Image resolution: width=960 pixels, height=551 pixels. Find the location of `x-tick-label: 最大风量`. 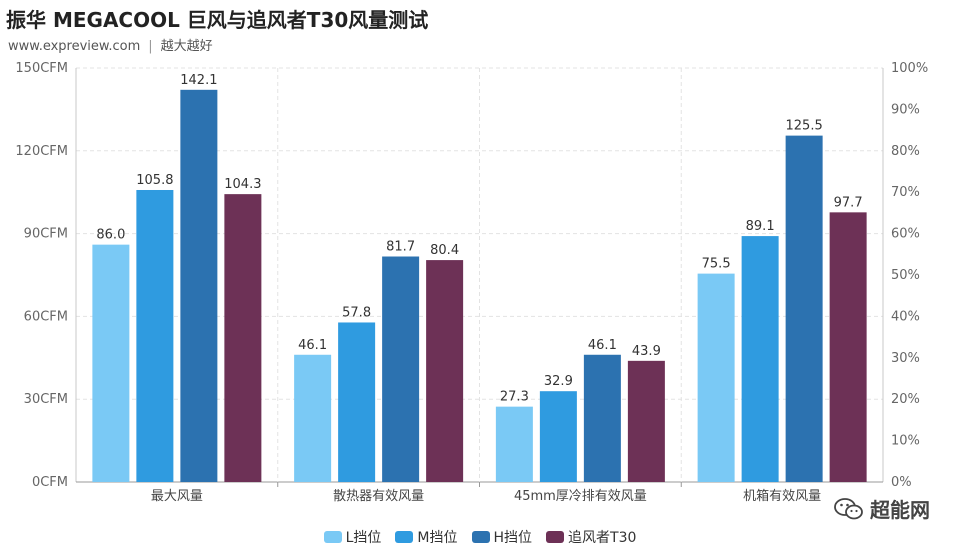

x-tick-label: 最大风量 is located at coordinates (177, 496).